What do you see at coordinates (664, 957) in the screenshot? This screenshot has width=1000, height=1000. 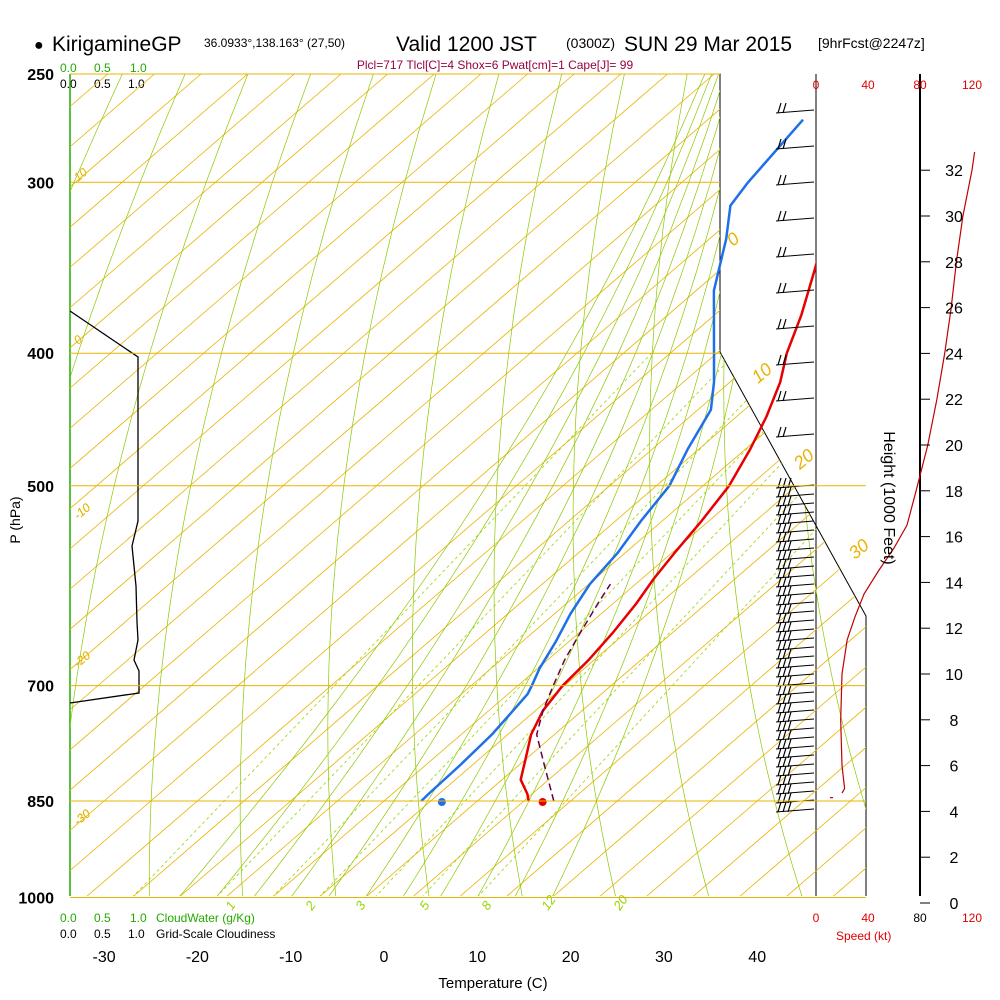 I see `temperature-tick-label: 30` at bounding box center [664, 957].